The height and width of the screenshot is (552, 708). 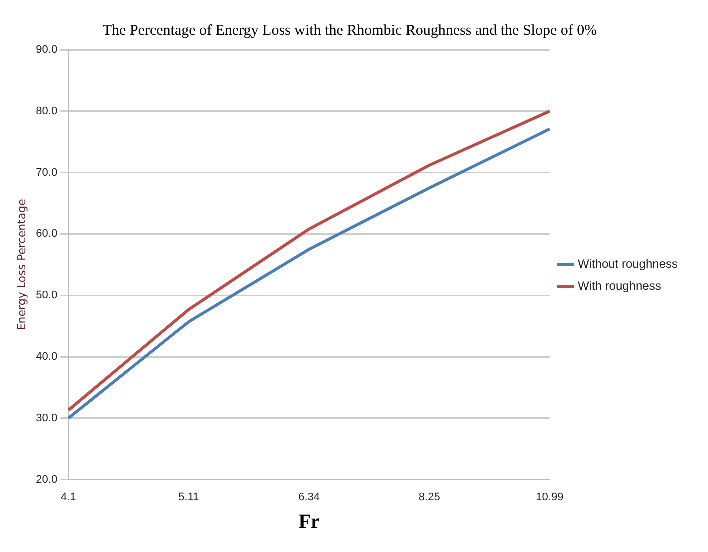 I want to click on x-tick-label: 4.1, so click(x=68, y=497).